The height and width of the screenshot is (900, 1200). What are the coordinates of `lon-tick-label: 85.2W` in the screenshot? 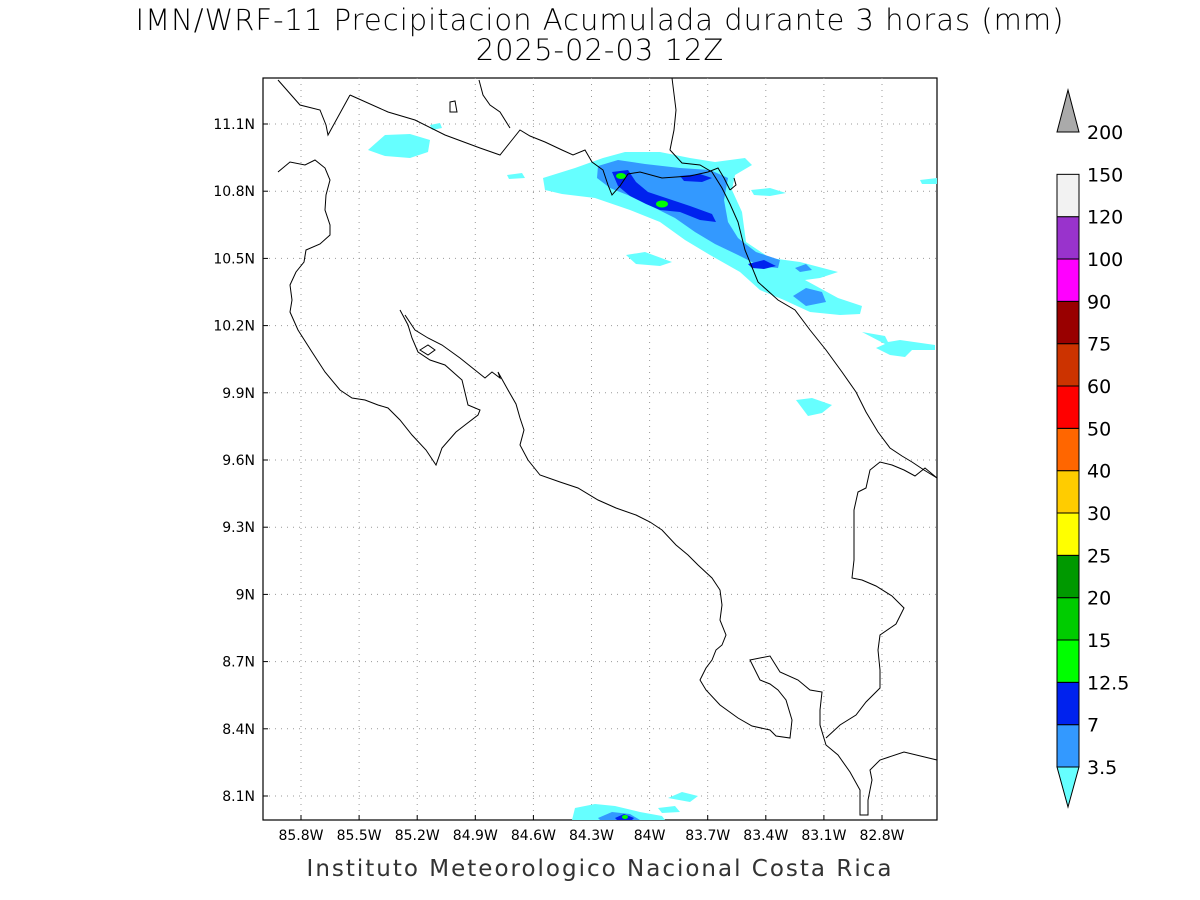 It's located at (417, 836).